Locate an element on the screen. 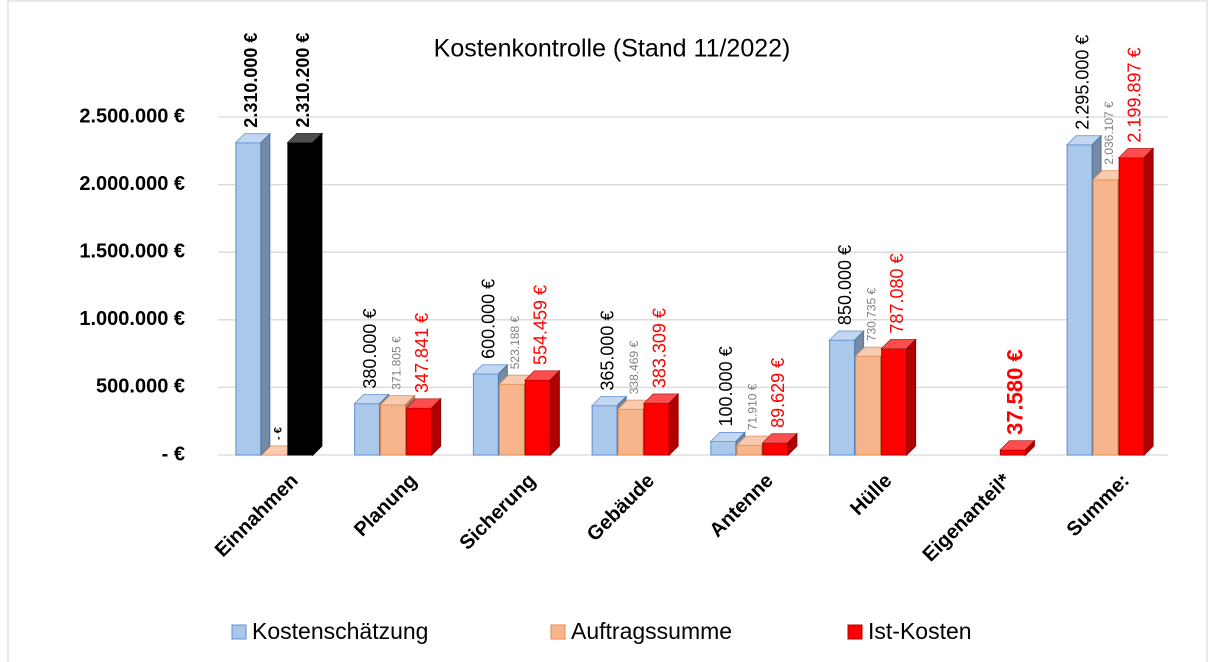 Image resolution: width=1208 pixels, height=662 pixels. value-label: 380.000 € is located at coordinates (370, 349).